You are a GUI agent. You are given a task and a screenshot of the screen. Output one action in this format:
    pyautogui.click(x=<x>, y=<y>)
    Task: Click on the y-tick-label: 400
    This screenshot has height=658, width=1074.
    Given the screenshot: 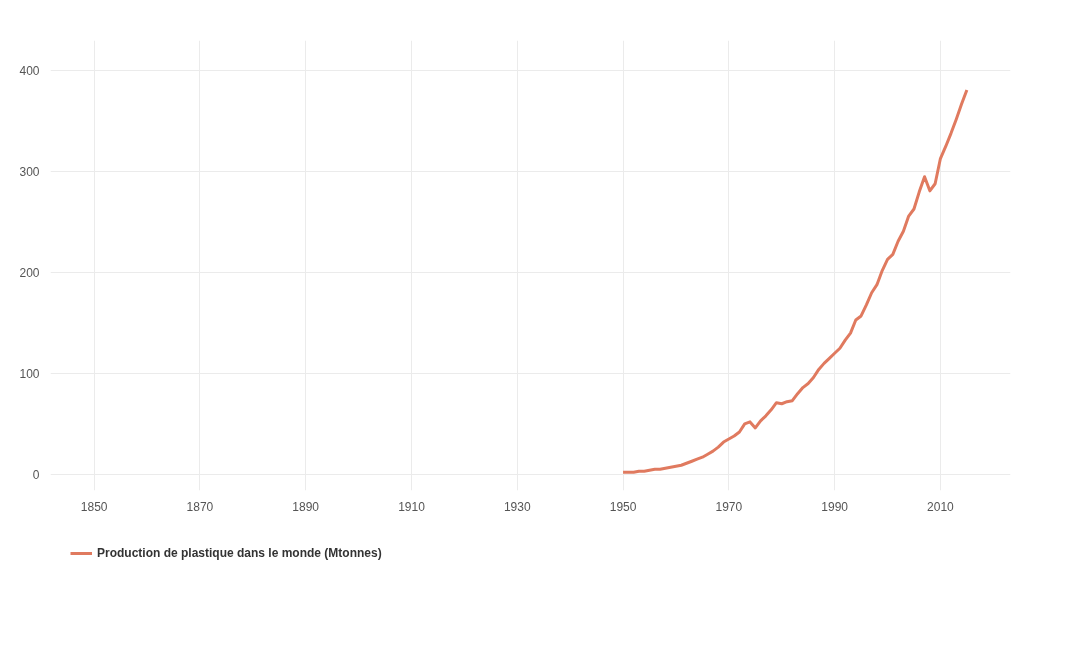 What is the action you would take?
    pyautogui.click(x=29, y=71)
    